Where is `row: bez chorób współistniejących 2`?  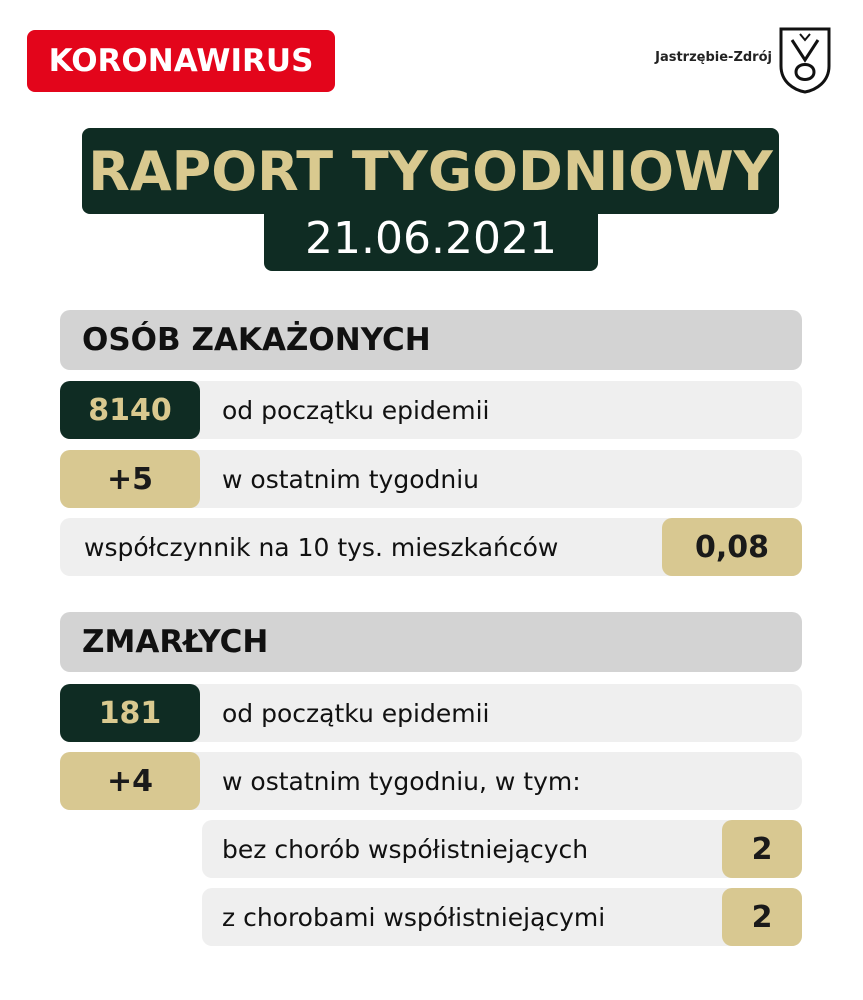
row: bez chorób współistniejących 2 is located at coordinates (502, 849).